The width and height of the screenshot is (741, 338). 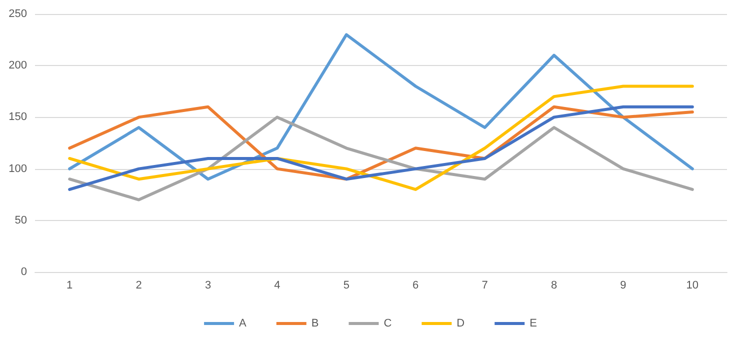 What do you see at coordinates (243, 324) in the screenshot?
I see `legend-label: A` at bounding box center [243, 324].